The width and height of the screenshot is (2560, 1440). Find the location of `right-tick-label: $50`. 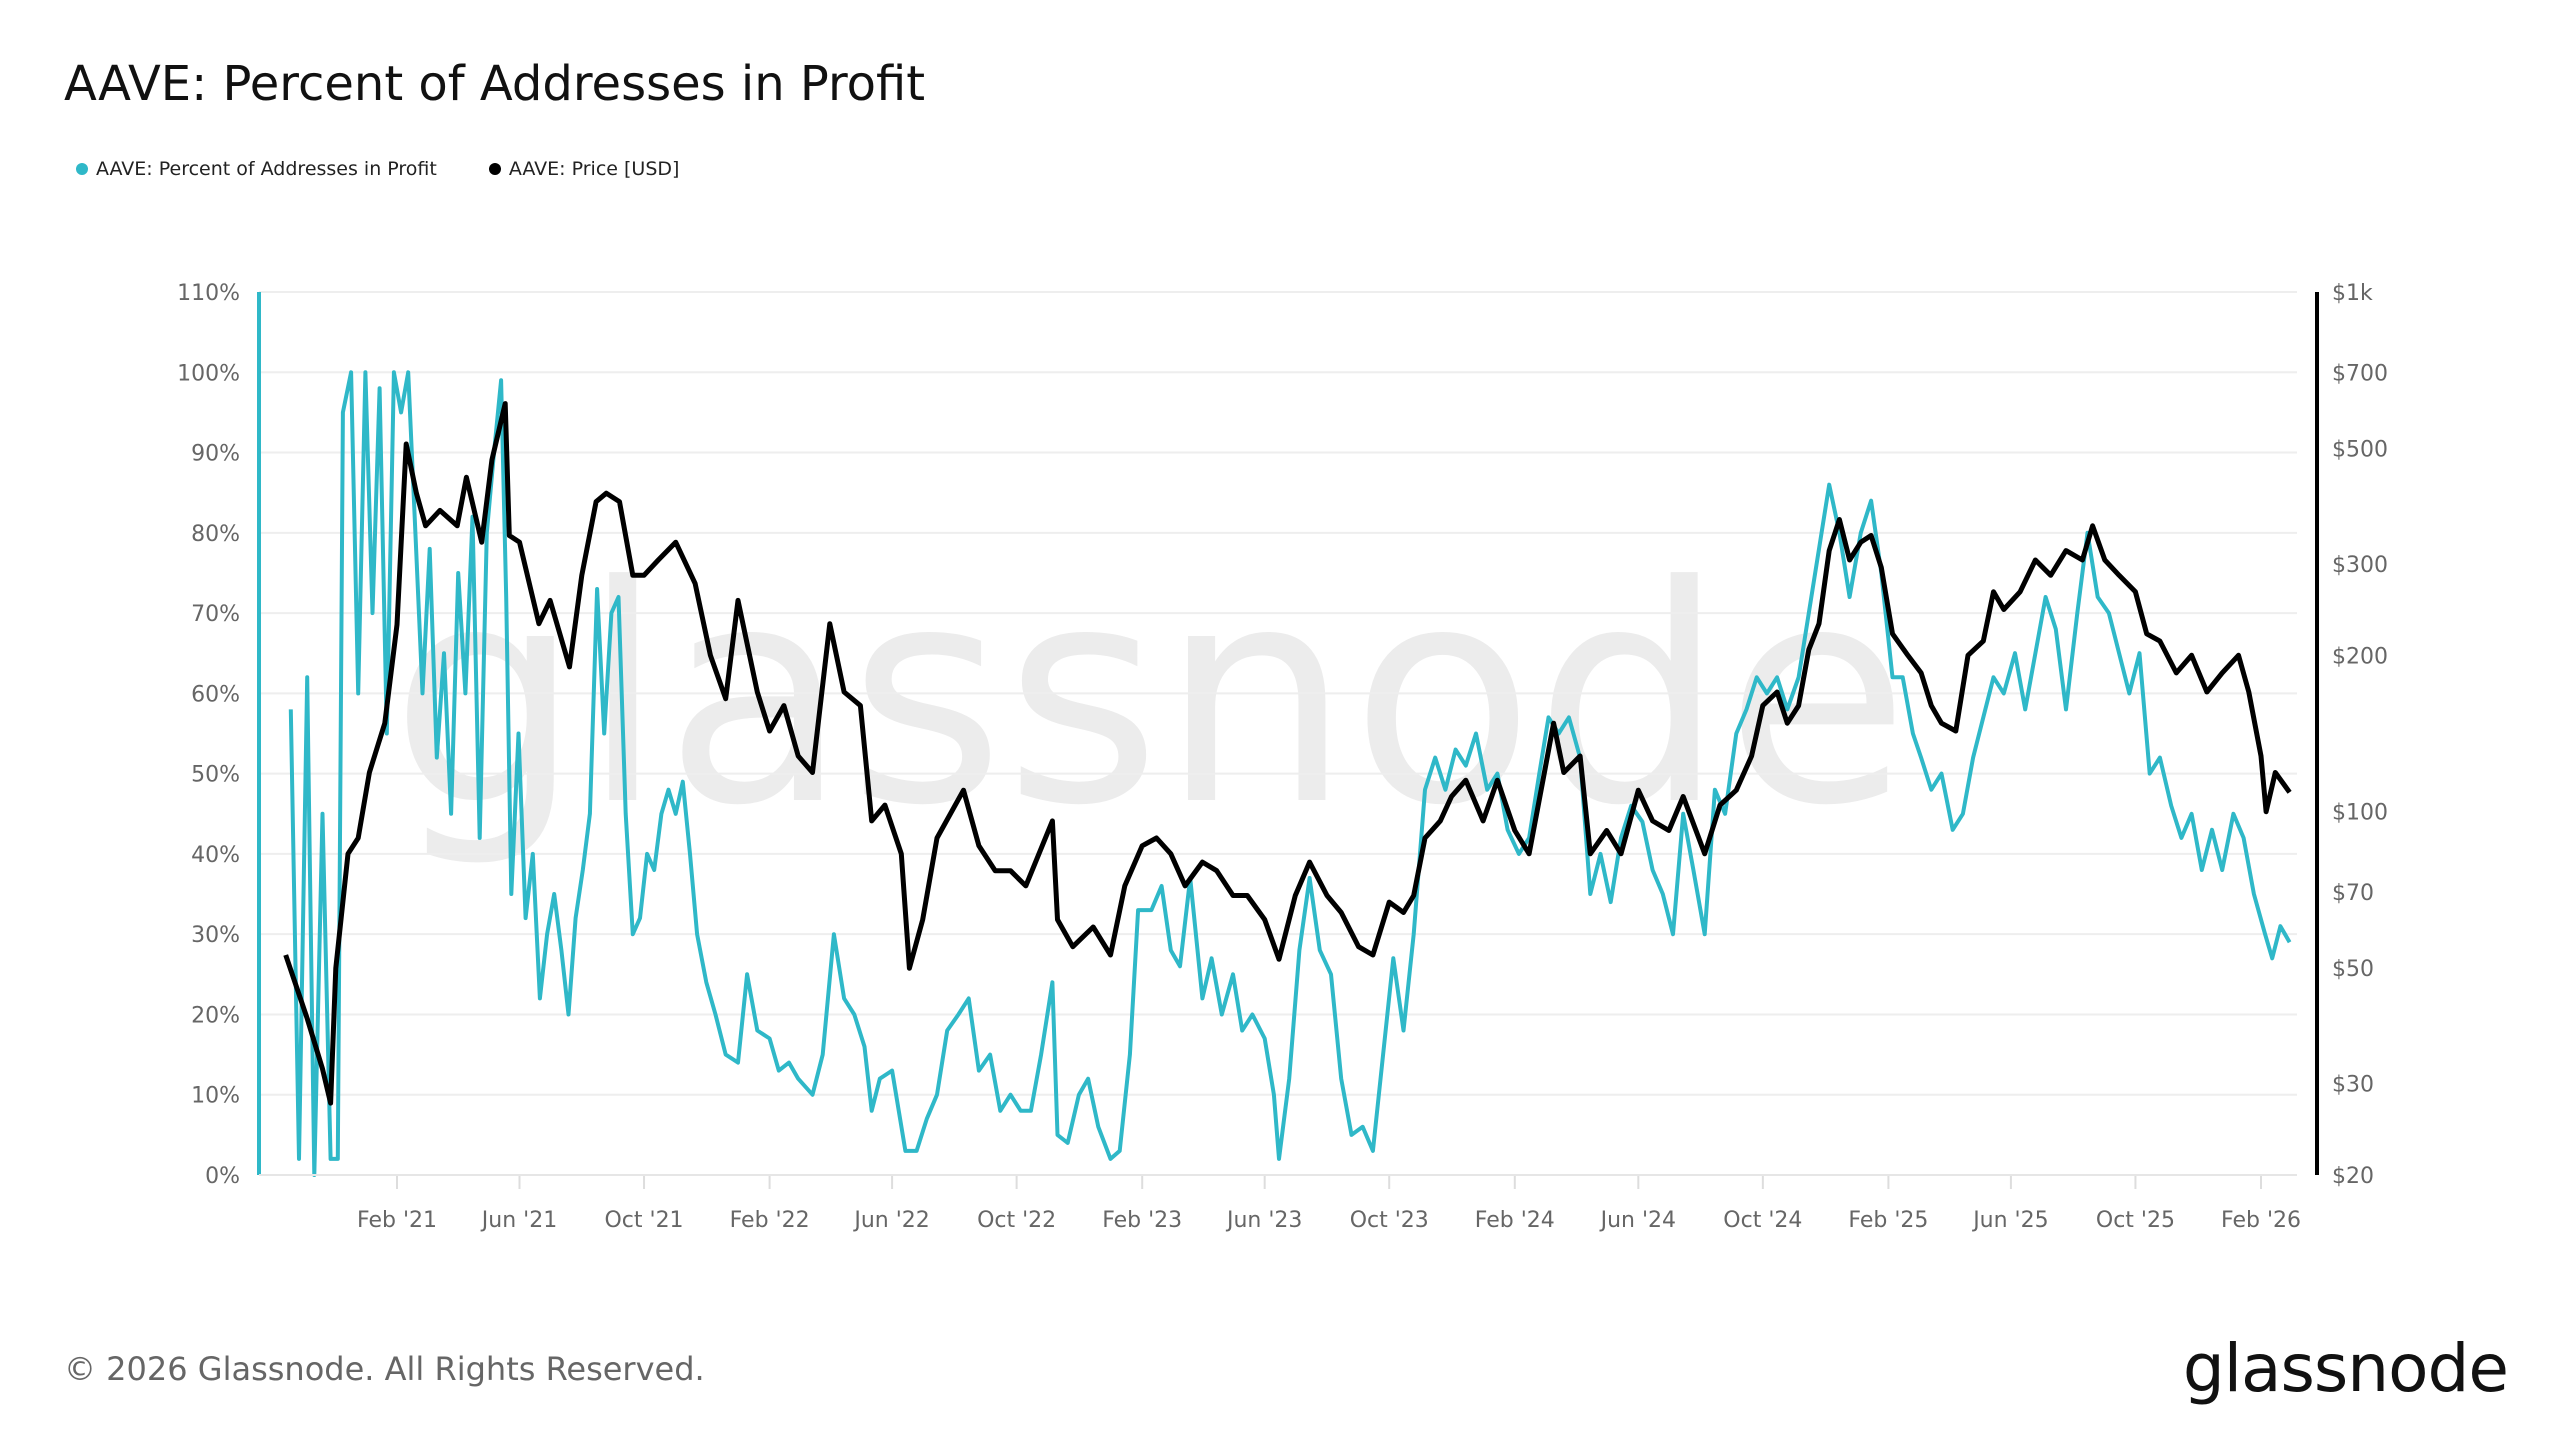

right-tick-label: $50 is located at coordinates (2353, 969).